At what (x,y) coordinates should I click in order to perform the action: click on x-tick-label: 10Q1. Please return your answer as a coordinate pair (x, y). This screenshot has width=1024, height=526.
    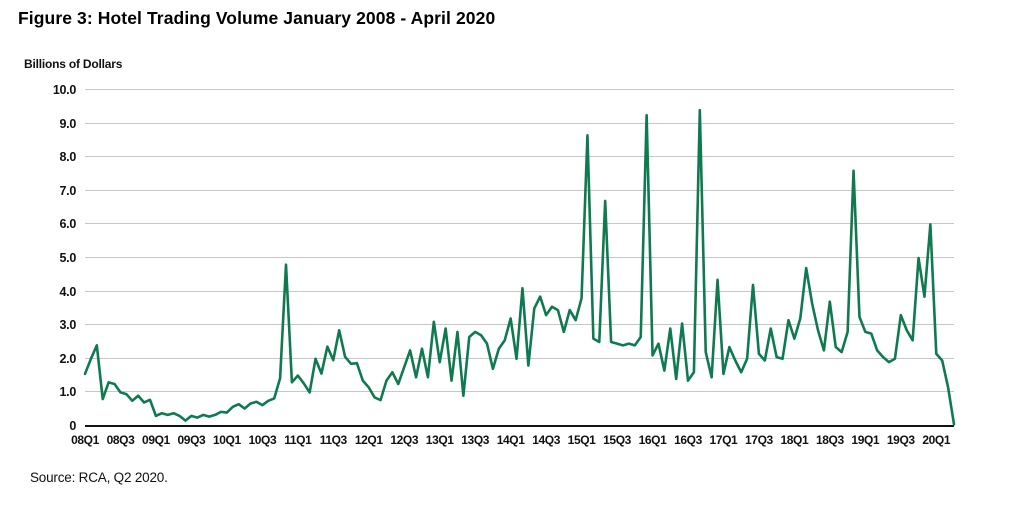
    Looking at the image, I should click on (226, 440).